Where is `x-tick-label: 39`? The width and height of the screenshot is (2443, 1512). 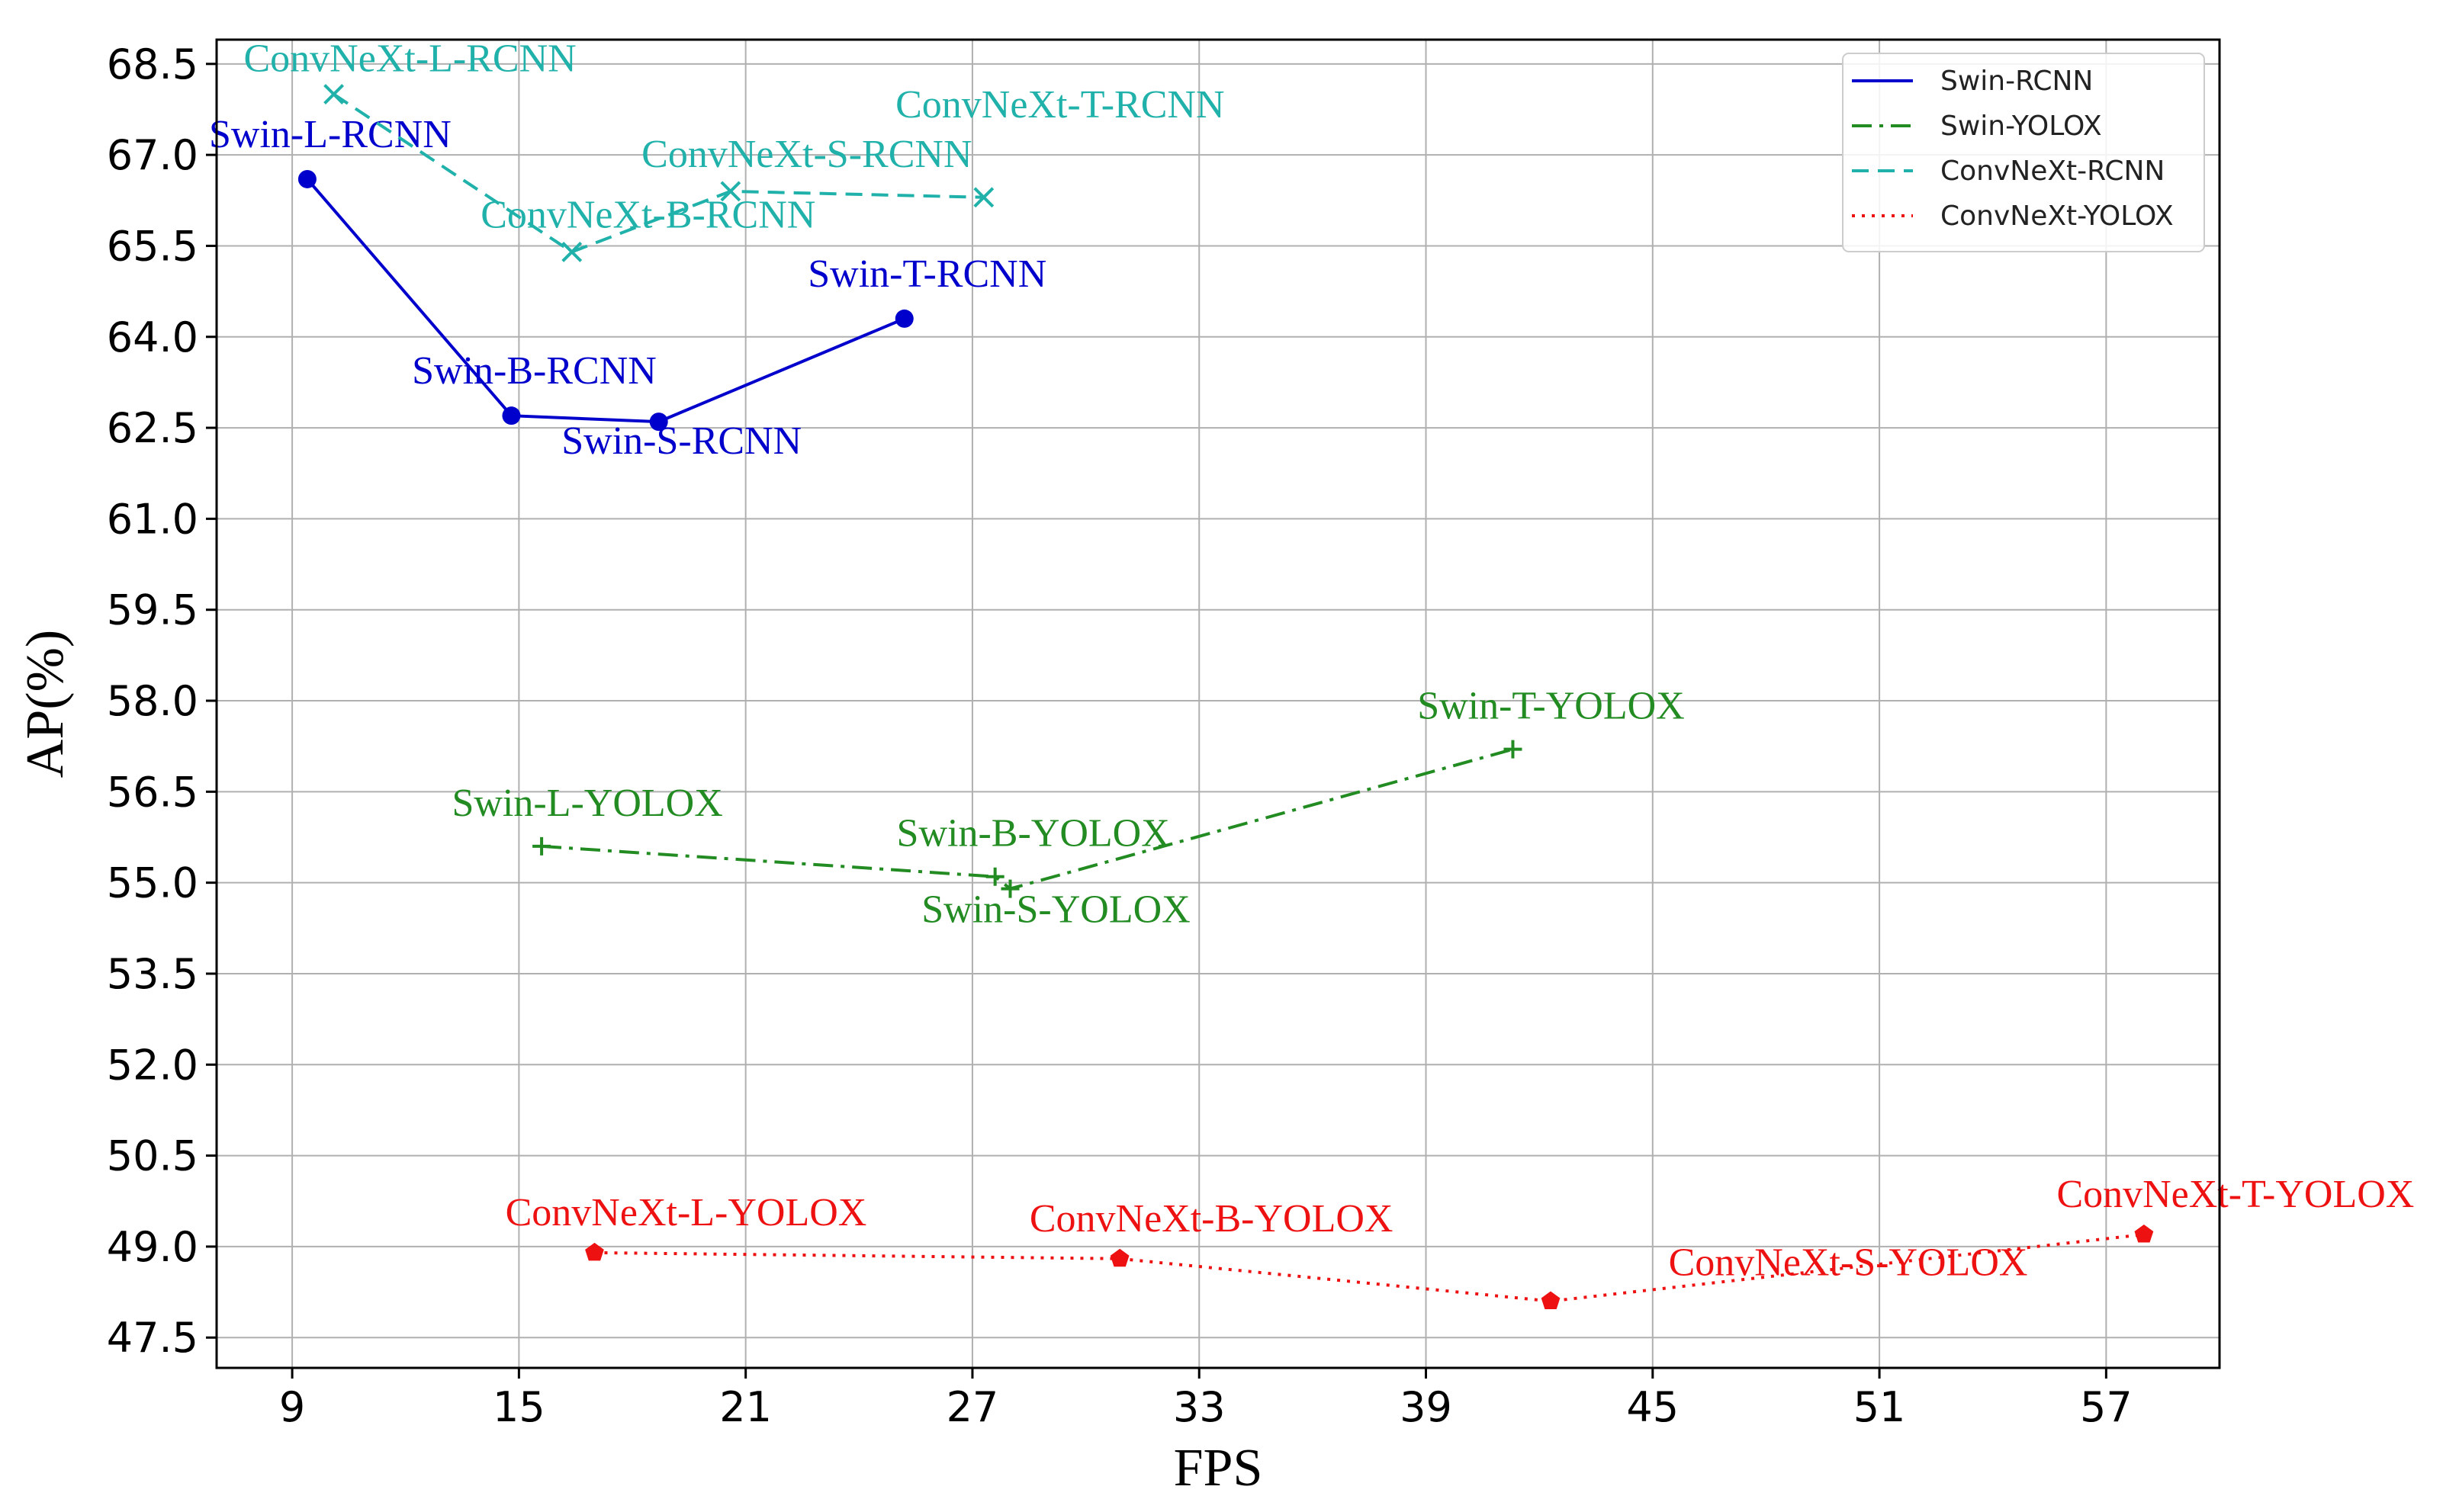 x-tick-label: 39 is located at coordinates (1426, 1407).